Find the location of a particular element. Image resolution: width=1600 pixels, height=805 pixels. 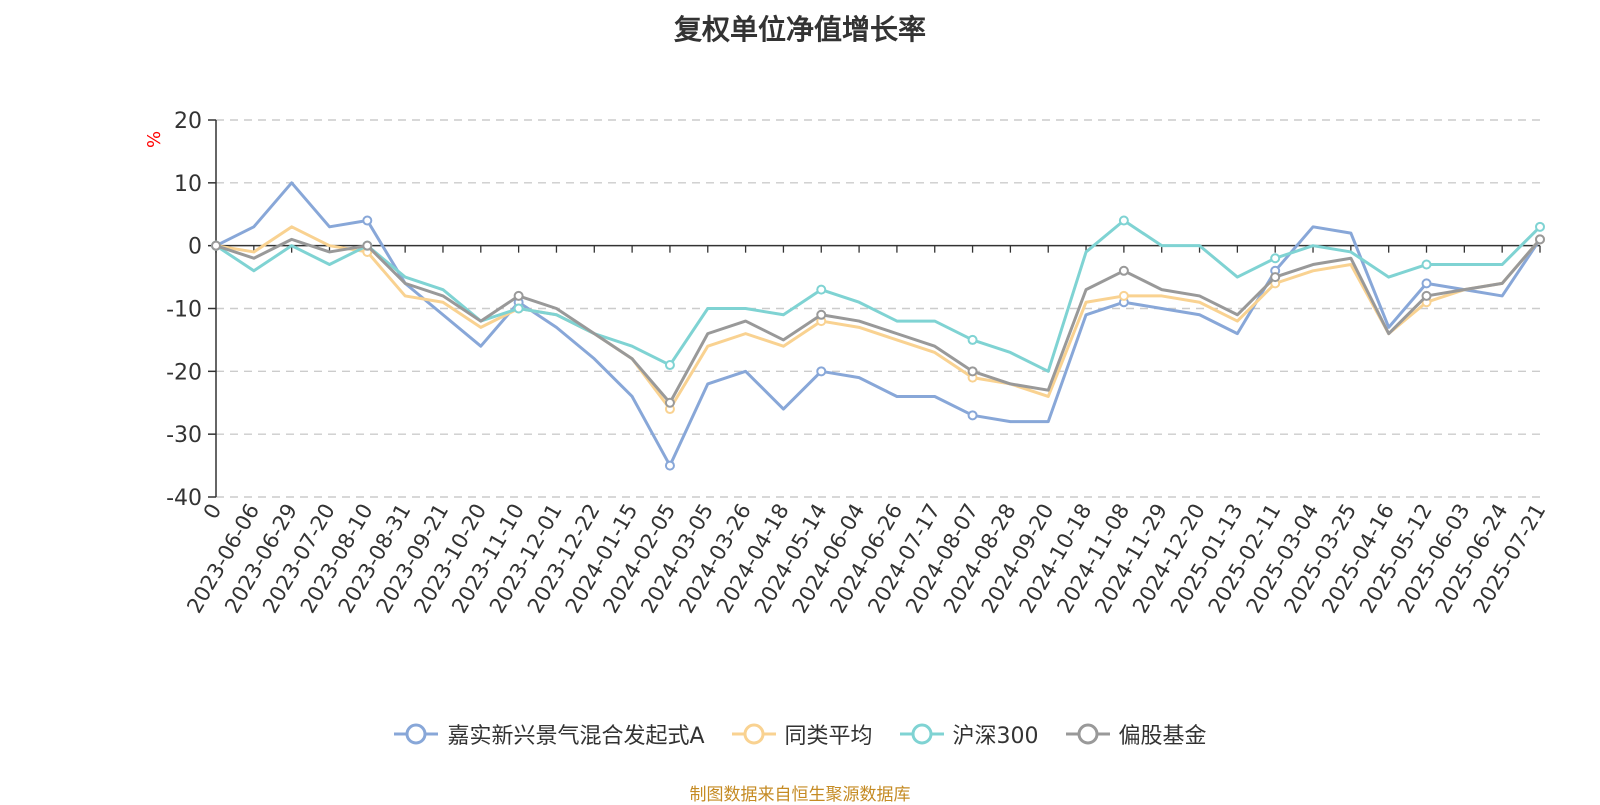

y-tick-label: -40 is located at coordinates (184, 498).